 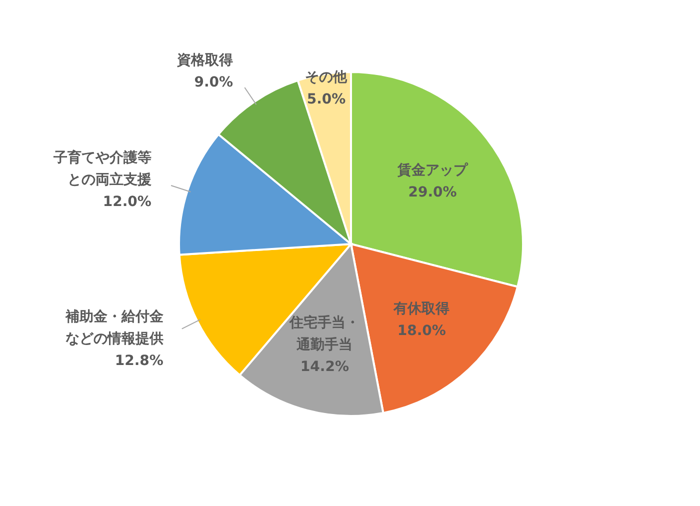 What do you see at coordinates (114, 328) in the screenshot?
I see `slice-label: 補助金・給付金などの情報提供` at bounding box center [114, 328].